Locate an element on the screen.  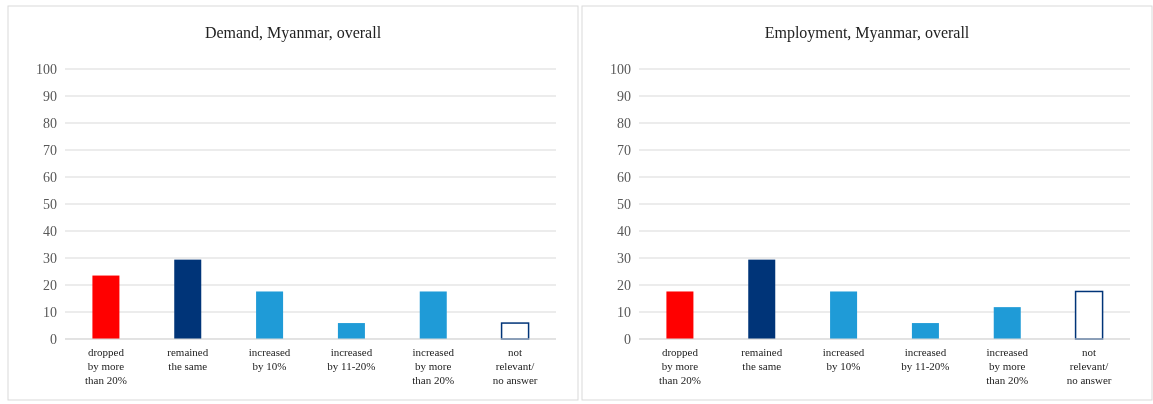
chart-title: Demand, Myanmar, overall is located at coordinates (293, 33).